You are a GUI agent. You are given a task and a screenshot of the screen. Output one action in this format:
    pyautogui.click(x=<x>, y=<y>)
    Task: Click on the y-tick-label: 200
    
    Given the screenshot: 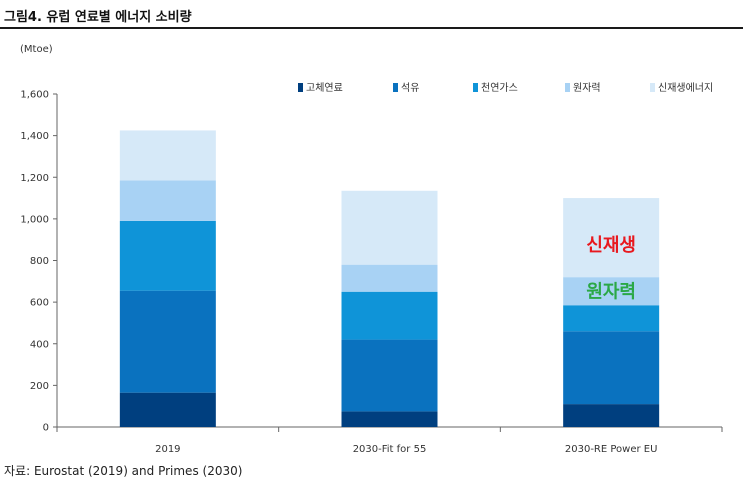 What is the action you would take?
    pyautogui.click(x=39, y=386)
    